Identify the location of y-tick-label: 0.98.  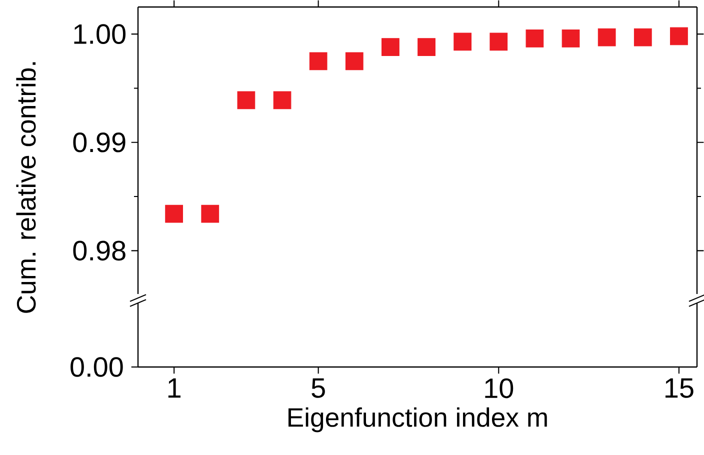
(99, 250).